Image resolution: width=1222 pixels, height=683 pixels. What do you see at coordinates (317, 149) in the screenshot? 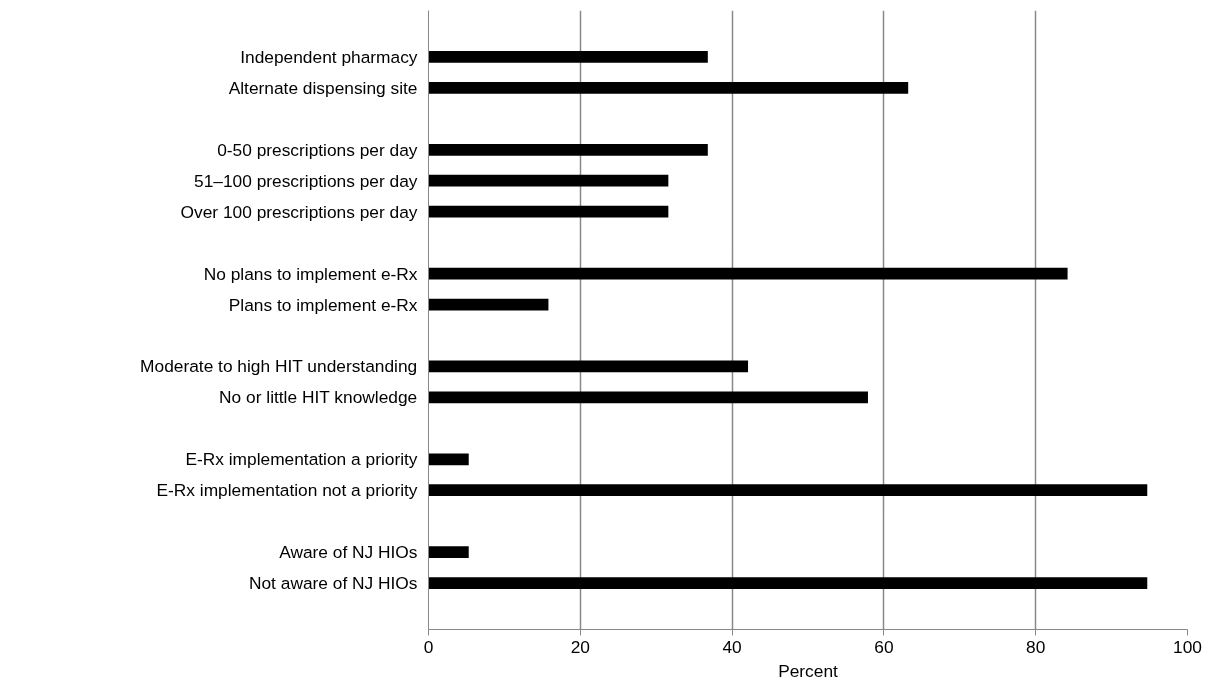
I see `y-tick-label: 0-50 prescriptions per day` at bounding box center [317, 149].